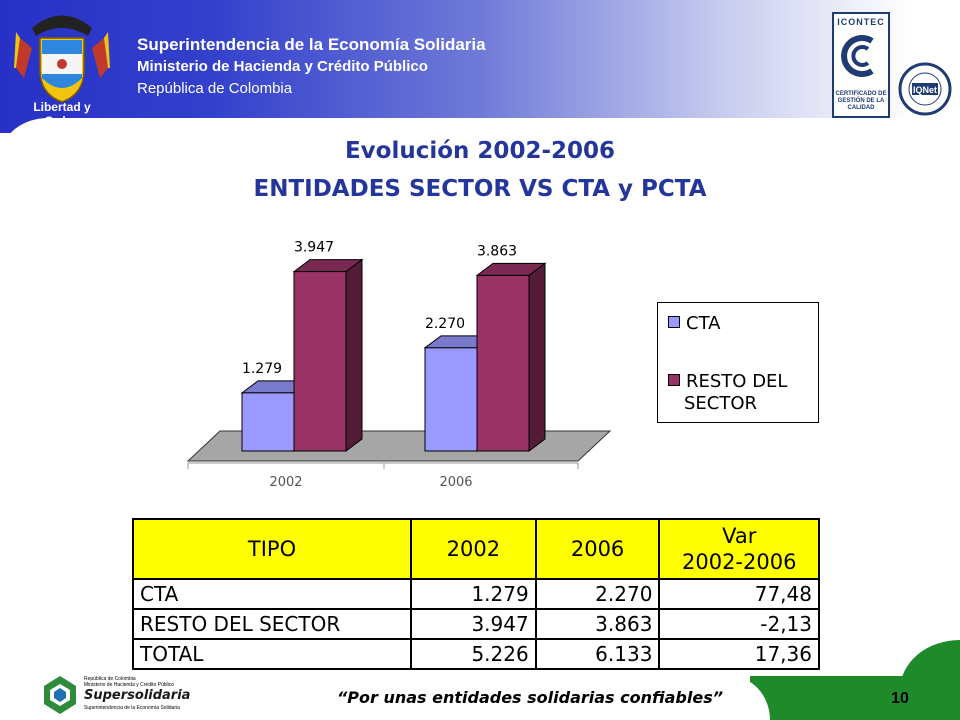 The width and height of the screenshot is (960, 720). I want to click on org-country: República de Colombia, so click(215, 88).